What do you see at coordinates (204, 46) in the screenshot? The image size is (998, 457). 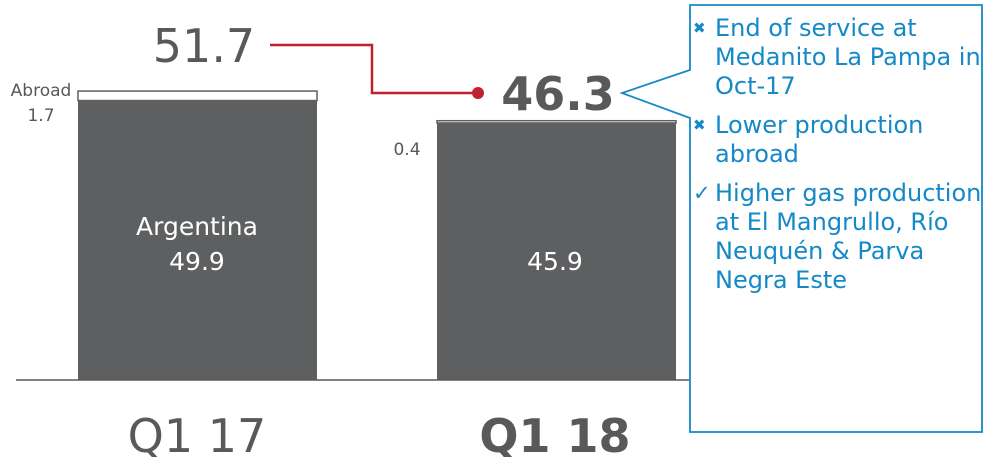 I see `total-label-q1-17: 51.7` at bounding box center [204, 46].